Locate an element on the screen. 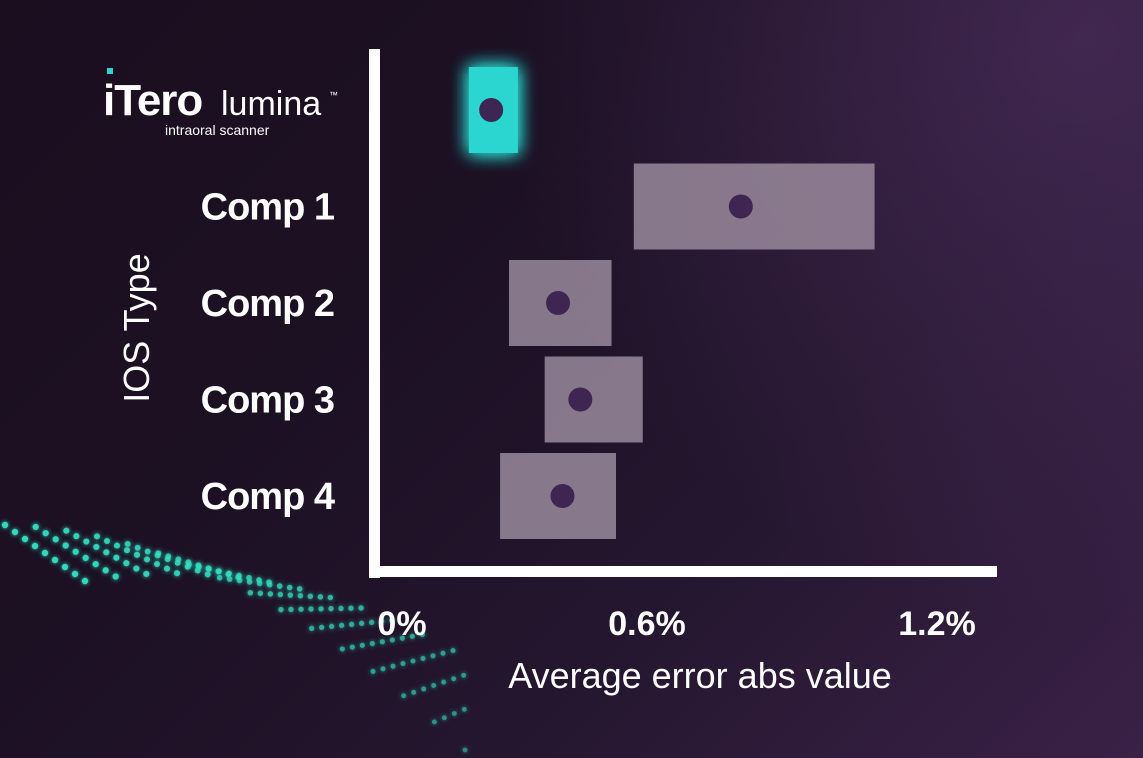  x-tick-labels: 0% 0.6% 1.2% is located at coordinates (676, 624).